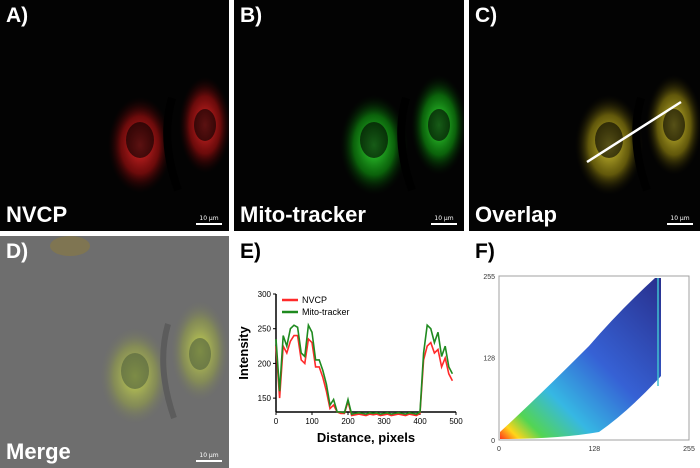 This screenshot has height=468, width=700. I want to click on caption-nvcp: NVCP, so click(37, 214).